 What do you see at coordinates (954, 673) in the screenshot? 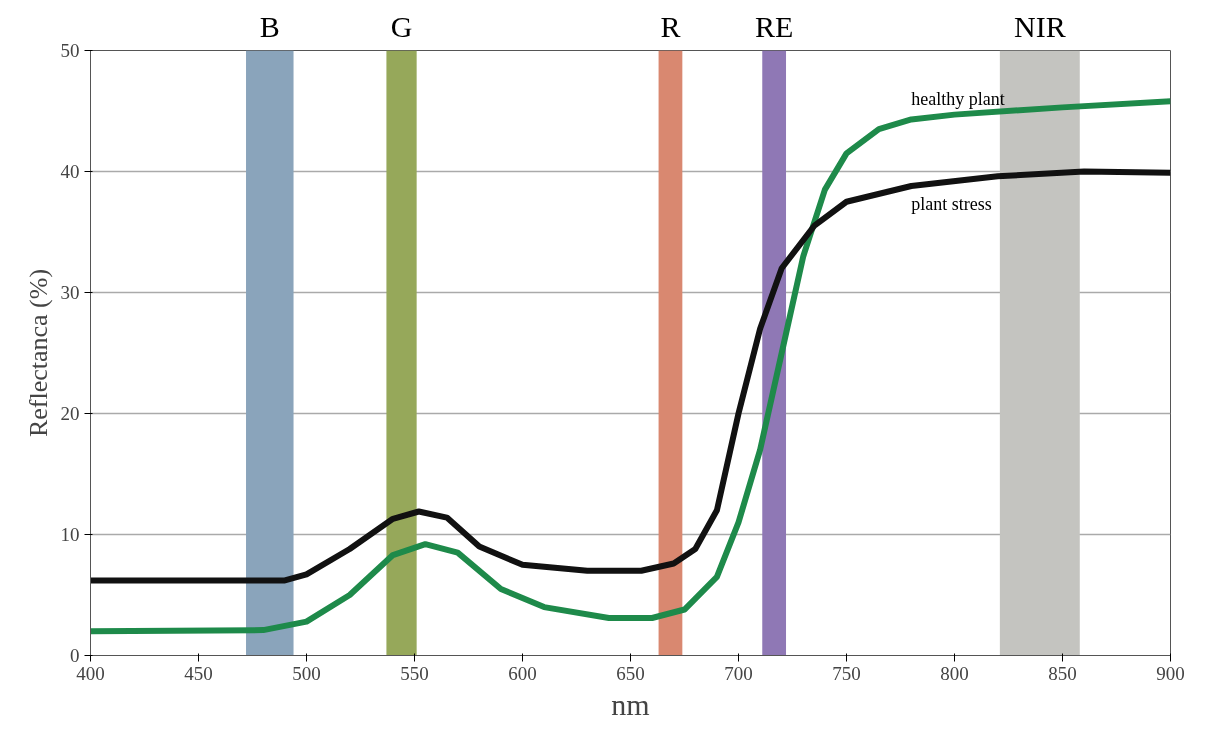
I see `x-tick-label: 800` at bounding box center [954, 673].